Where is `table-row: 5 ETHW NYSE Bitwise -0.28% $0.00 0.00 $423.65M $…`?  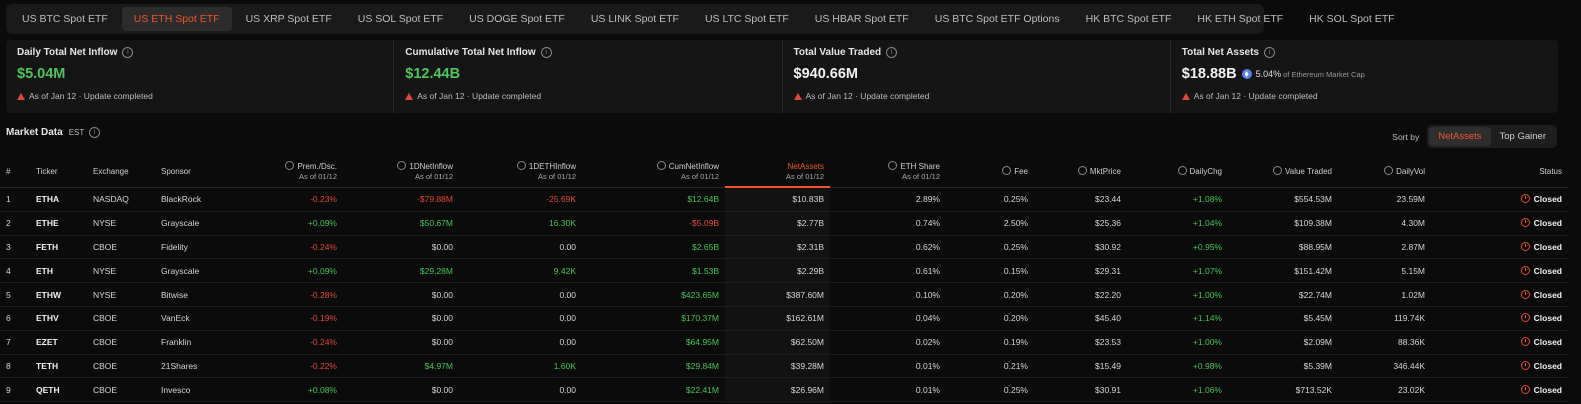 table-row: 5 ETHW NYSE Bitwise -0.28% $0.00 0.00 $423.65M $… is located at coordinates (784, 294).